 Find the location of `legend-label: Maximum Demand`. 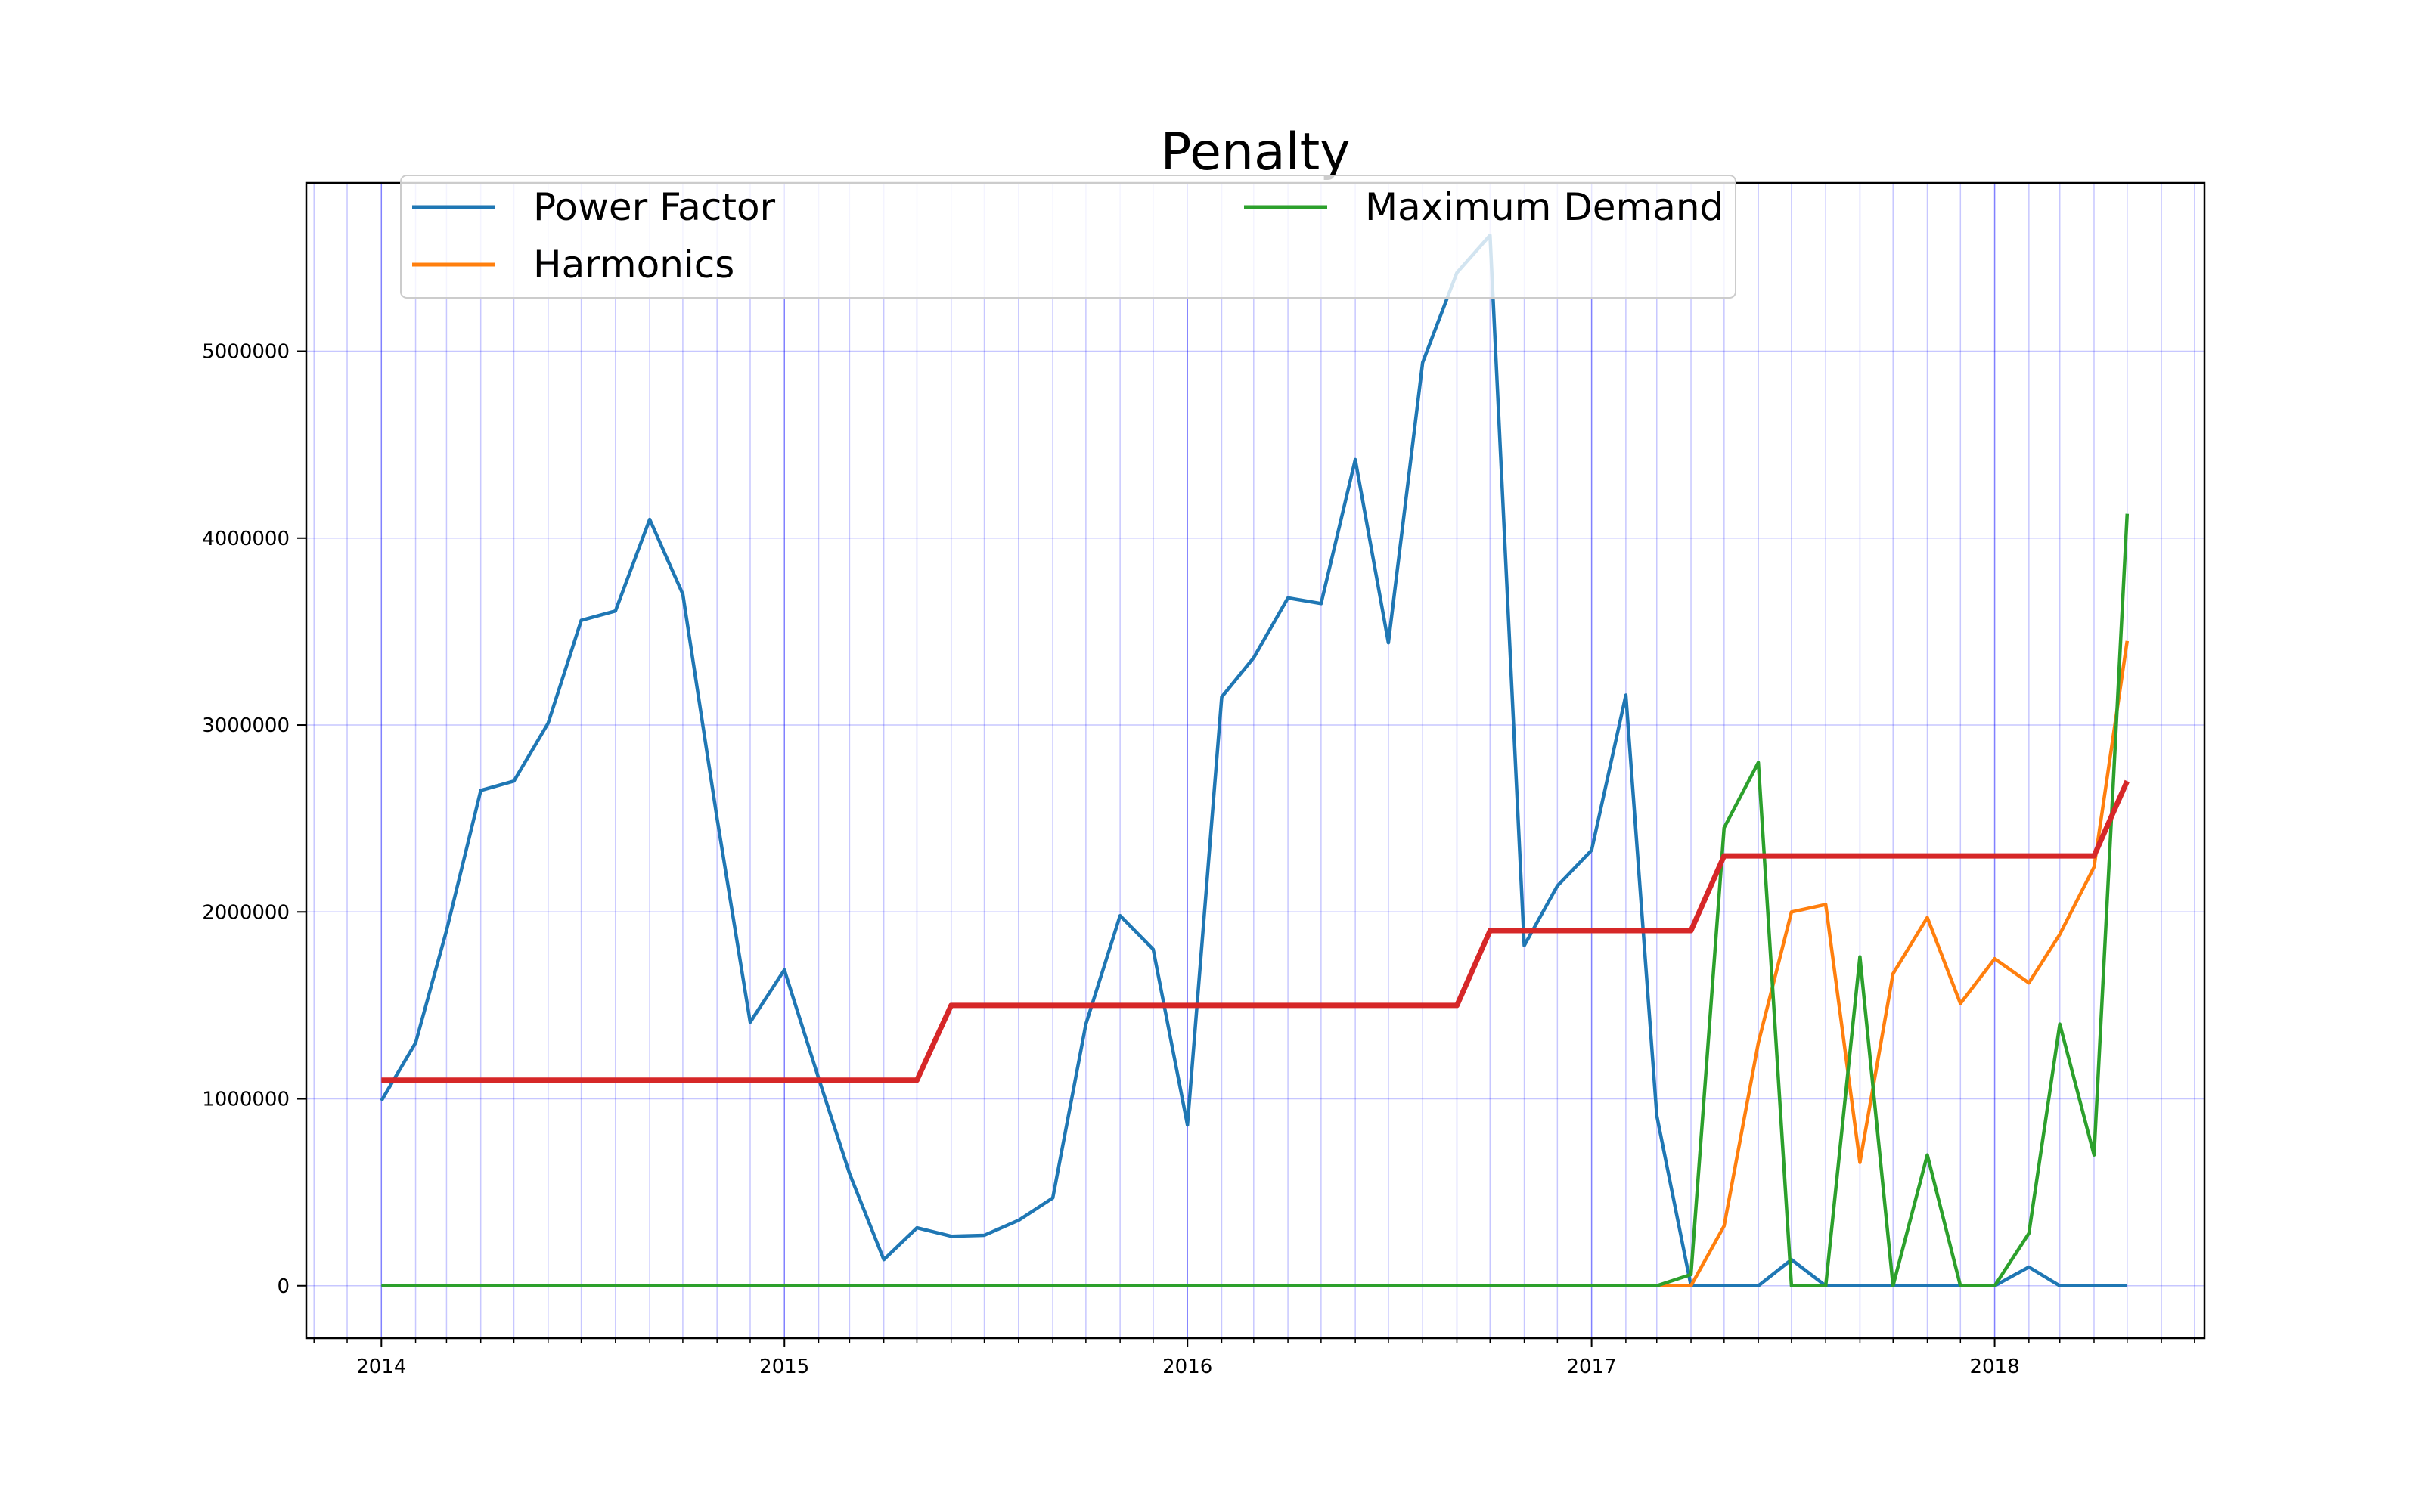

legend-label: Maximum Demand is located at coordinates (1544, 207).